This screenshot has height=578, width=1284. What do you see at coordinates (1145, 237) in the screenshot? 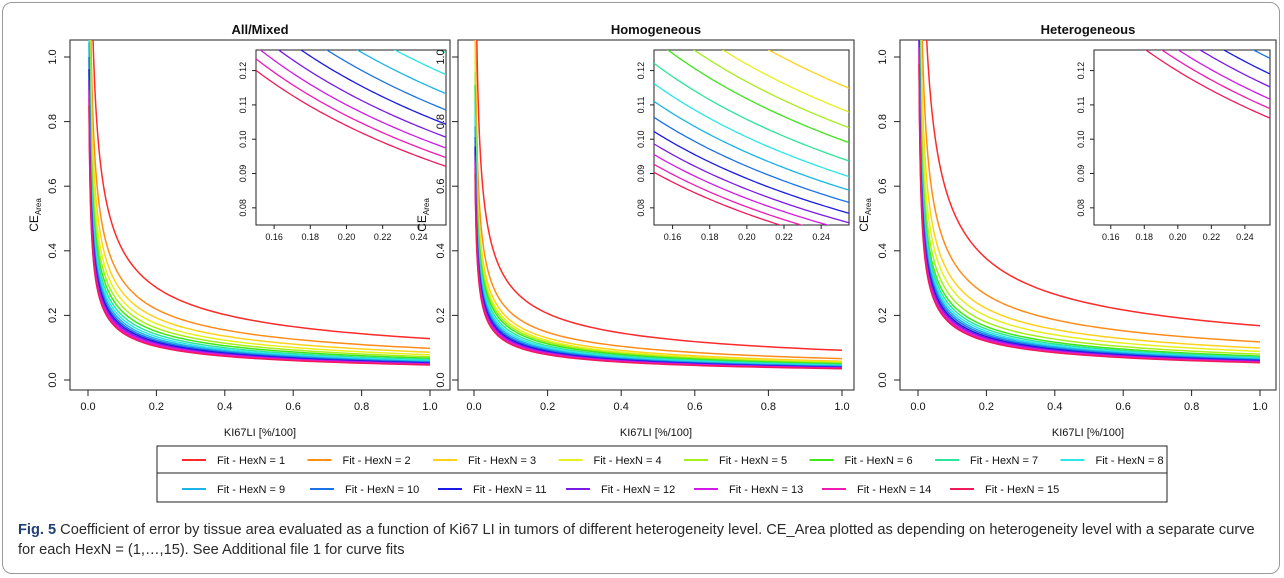
I see `inset-x-tick-label: 0.18` at bounding box center [1145, 237].